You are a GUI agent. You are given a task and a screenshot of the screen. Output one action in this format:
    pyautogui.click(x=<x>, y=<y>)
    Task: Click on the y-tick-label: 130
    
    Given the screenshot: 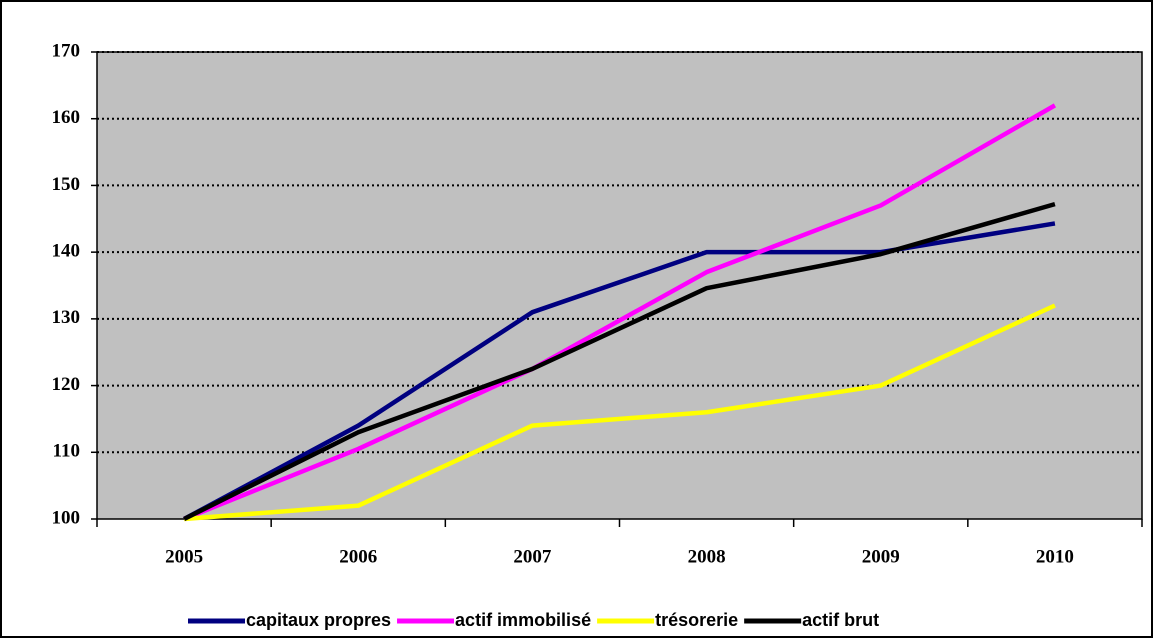 What is the action you would take?
    pyautogui.click(x=66, y=317)
    